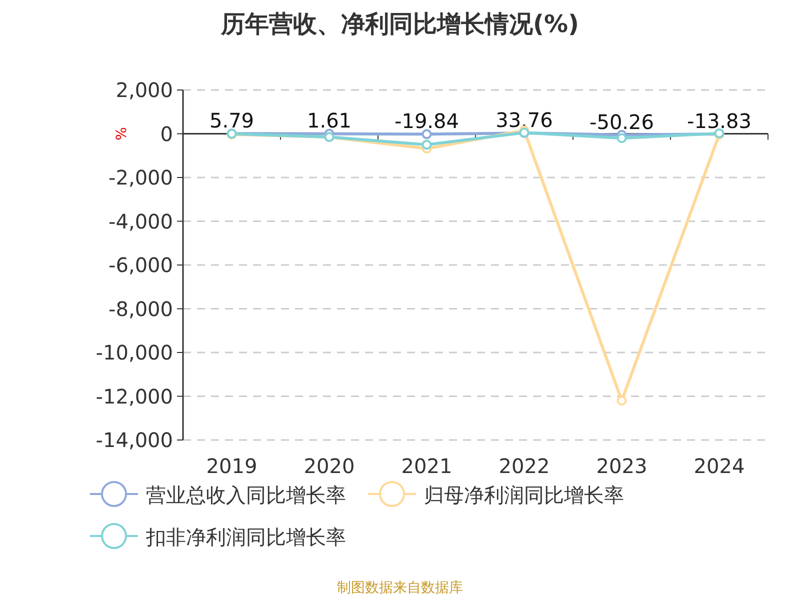  Describe the element at coordinates (719, 121) in the screenshot. I see `data-label: -13.83` at that location.